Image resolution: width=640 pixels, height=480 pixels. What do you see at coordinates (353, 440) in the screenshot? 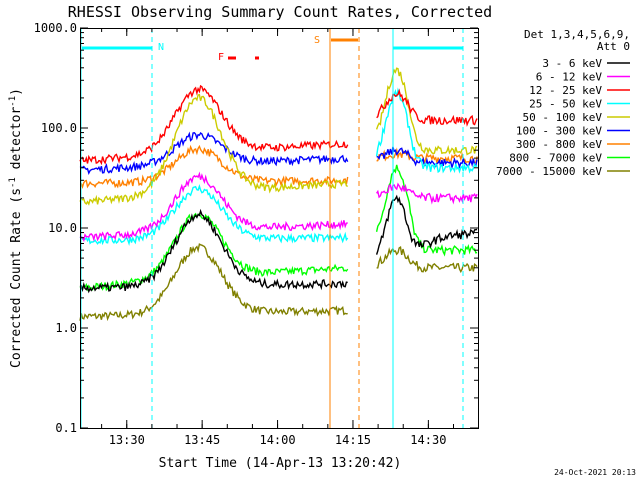
I see `x-tick-label: 14:15` at bounding box center [353, 440].